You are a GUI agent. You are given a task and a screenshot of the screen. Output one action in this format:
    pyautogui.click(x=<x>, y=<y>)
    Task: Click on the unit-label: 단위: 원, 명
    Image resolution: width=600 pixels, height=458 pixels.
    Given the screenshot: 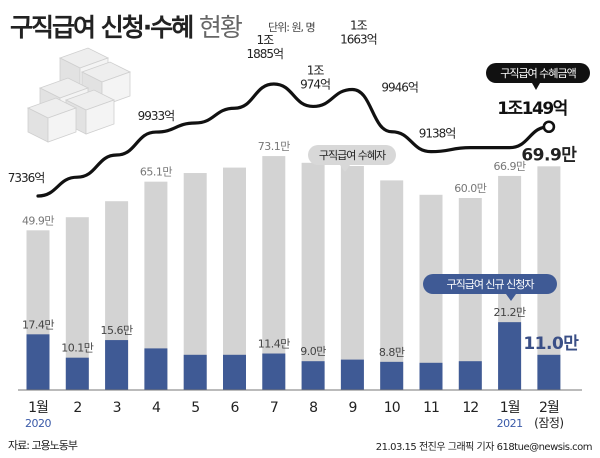 What is the action you would take?
    pyautogui.click(x=292, y=27)
    